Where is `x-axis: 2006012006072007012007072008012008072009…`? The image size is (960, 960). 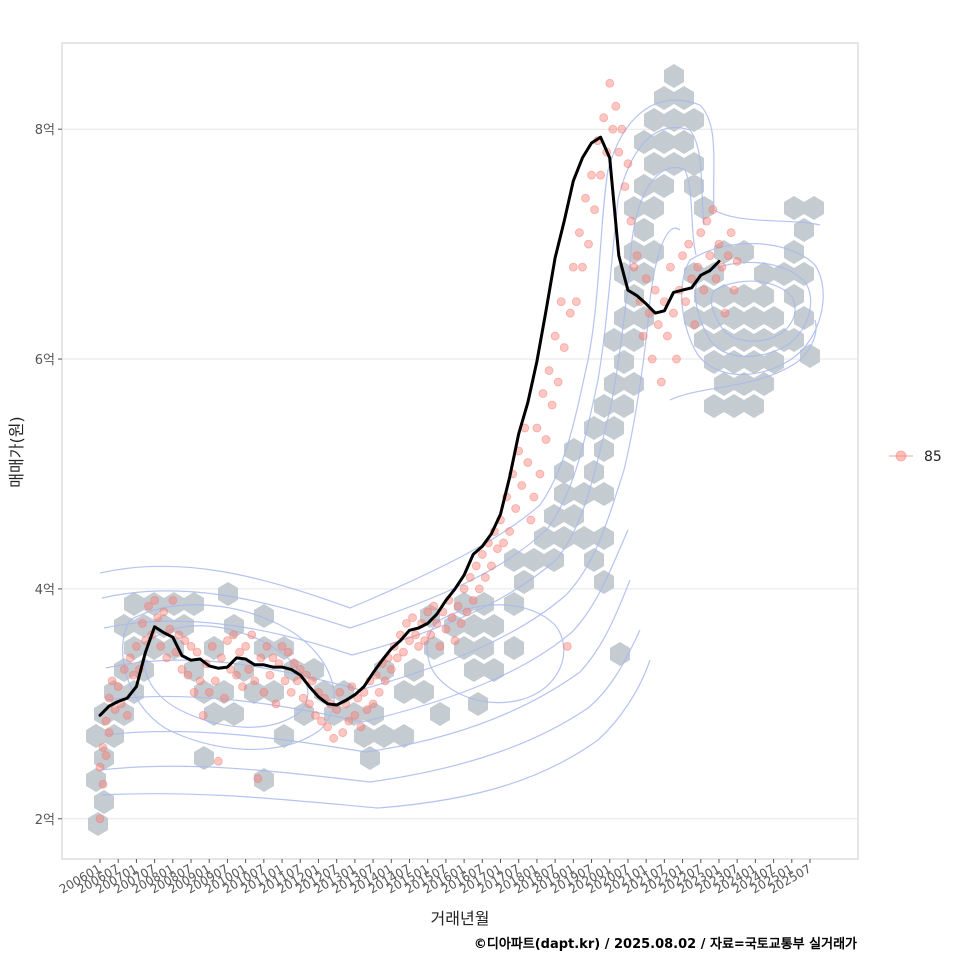
x-axis: 2006012006072007012007072008012008072009… is located at coordinates (435, 878).